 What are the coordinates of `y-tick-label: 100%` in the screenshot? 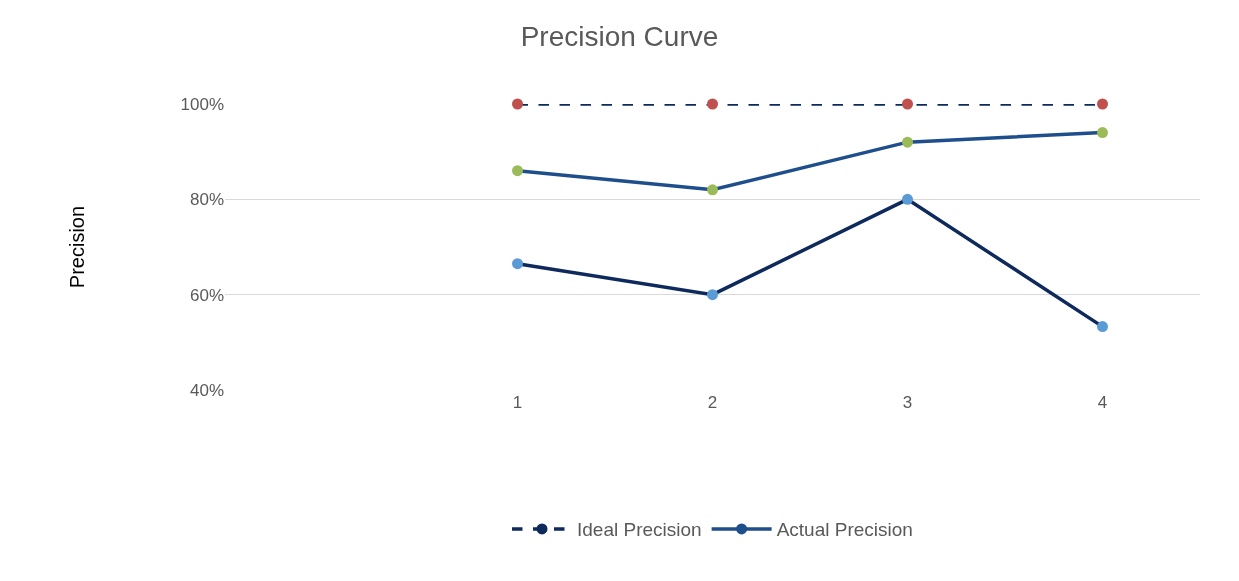 It's located at (202, 104).